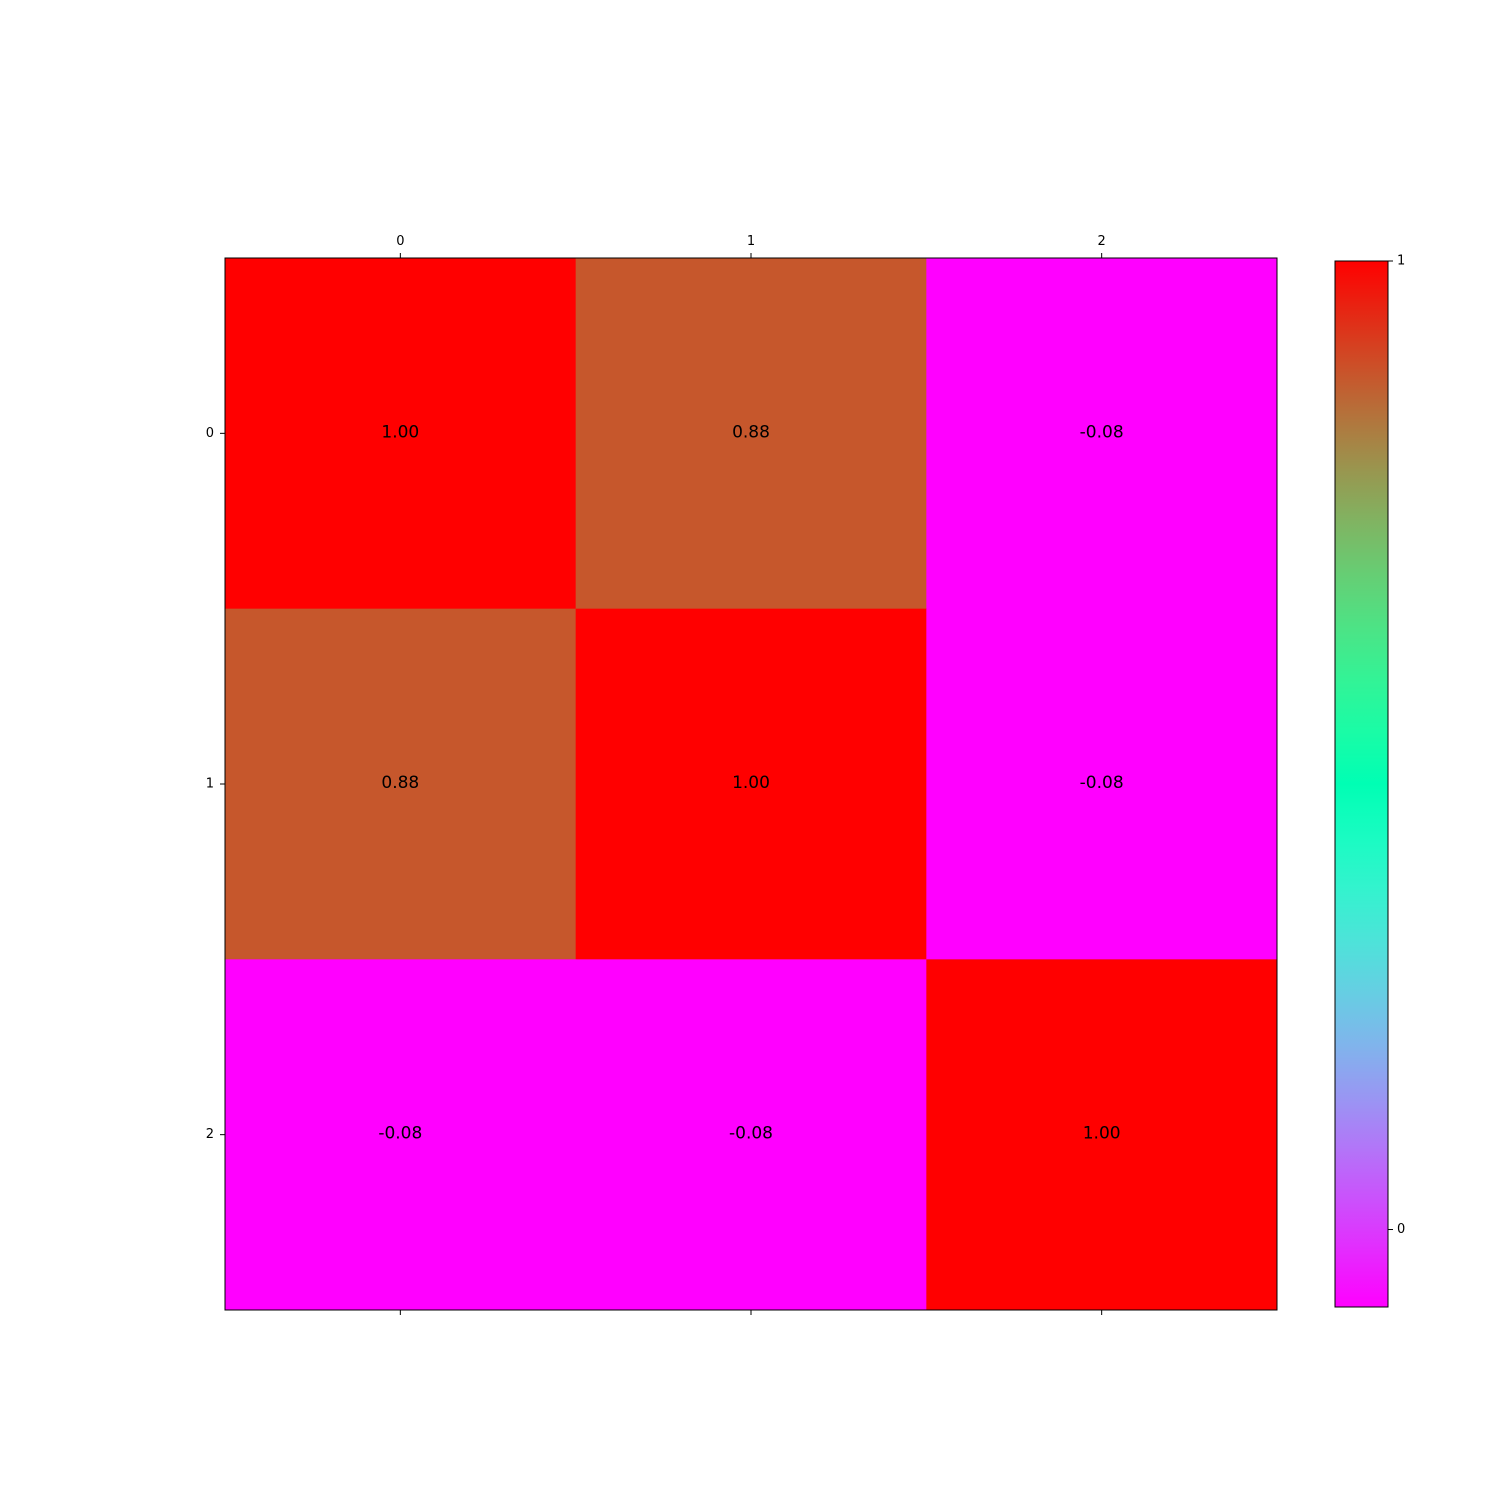 Image resolution: width=1500 pixels, height=1500 pixels. Describe the element at coordinates (1102, 241) in the screenshot. I see `x-tick-label-2: 2` at that location.